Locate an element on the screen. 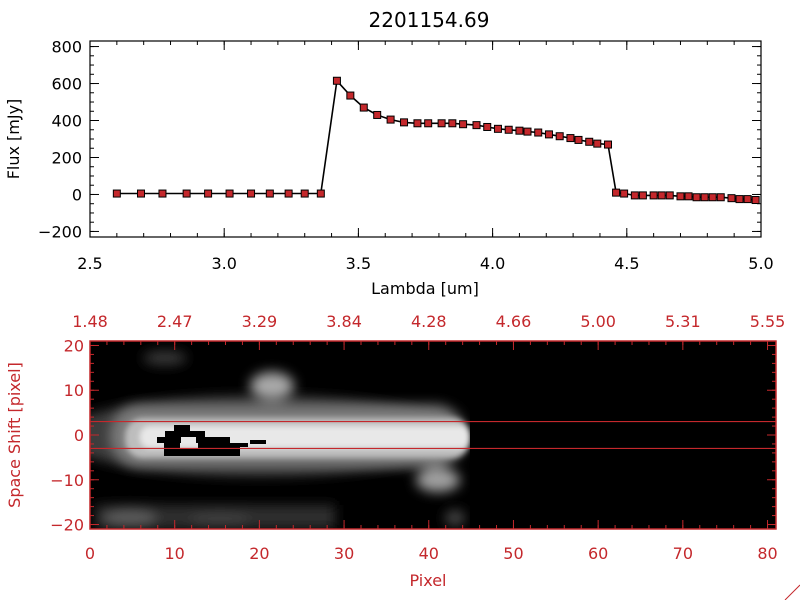 The image size is (800, 600). image-top-axis-tick-label: 1.48 is located at coordinates (90, 321).